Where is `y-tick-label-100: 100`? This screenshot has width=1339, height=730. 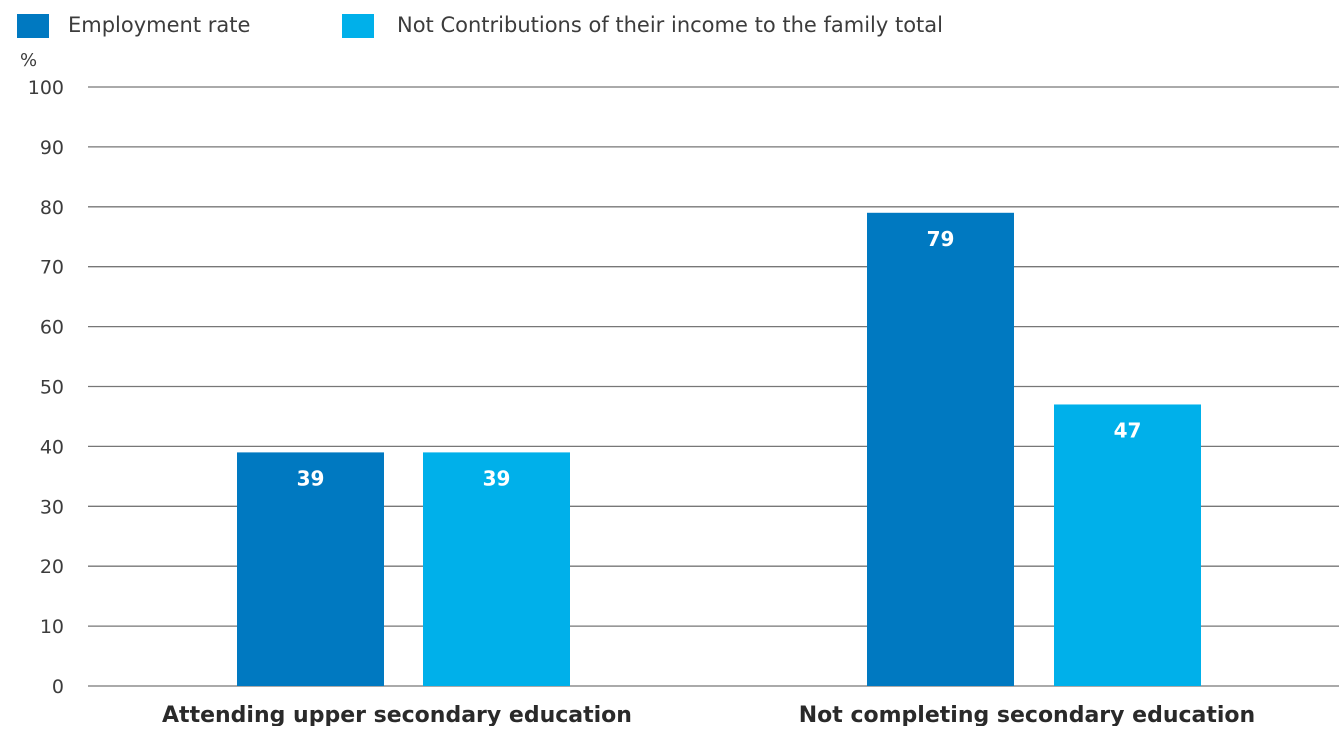 y-tick-label-100: 100 is located at coordinates (46, 88).